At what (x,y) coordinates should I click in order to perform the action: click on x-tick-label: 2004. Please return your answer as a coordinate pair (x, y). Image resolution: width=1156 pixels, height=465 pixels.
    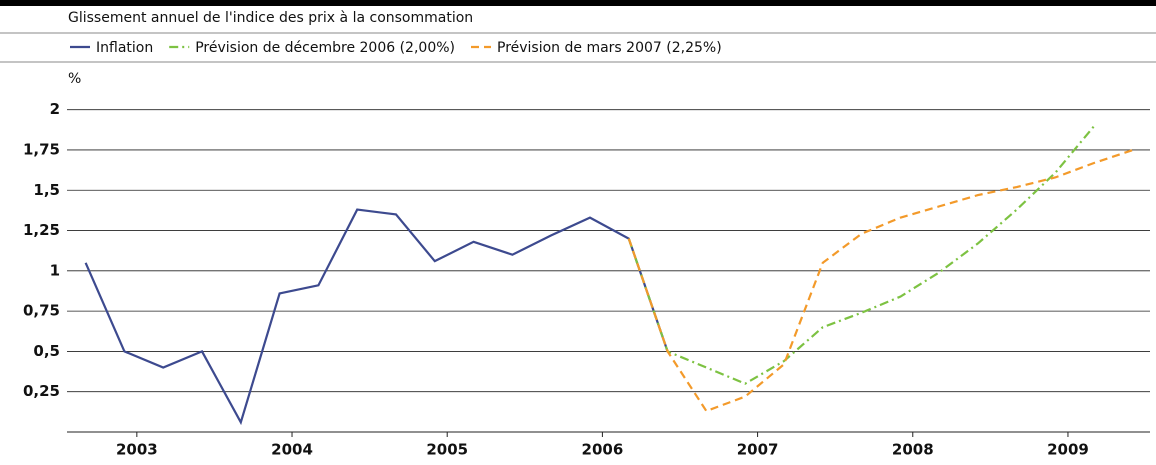
    Looking at the image, I should click on (292, 450).